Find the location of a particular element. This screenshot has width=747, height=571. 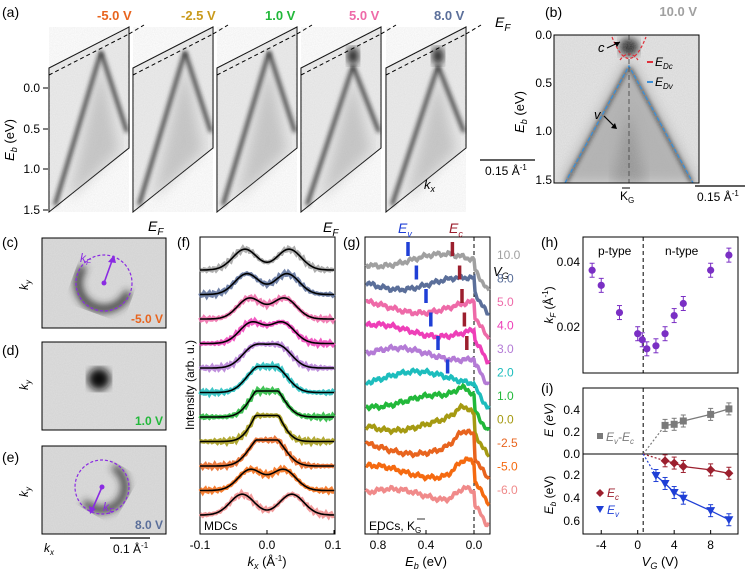

svg-text: 0.02 is located at coordinates (569, 327).